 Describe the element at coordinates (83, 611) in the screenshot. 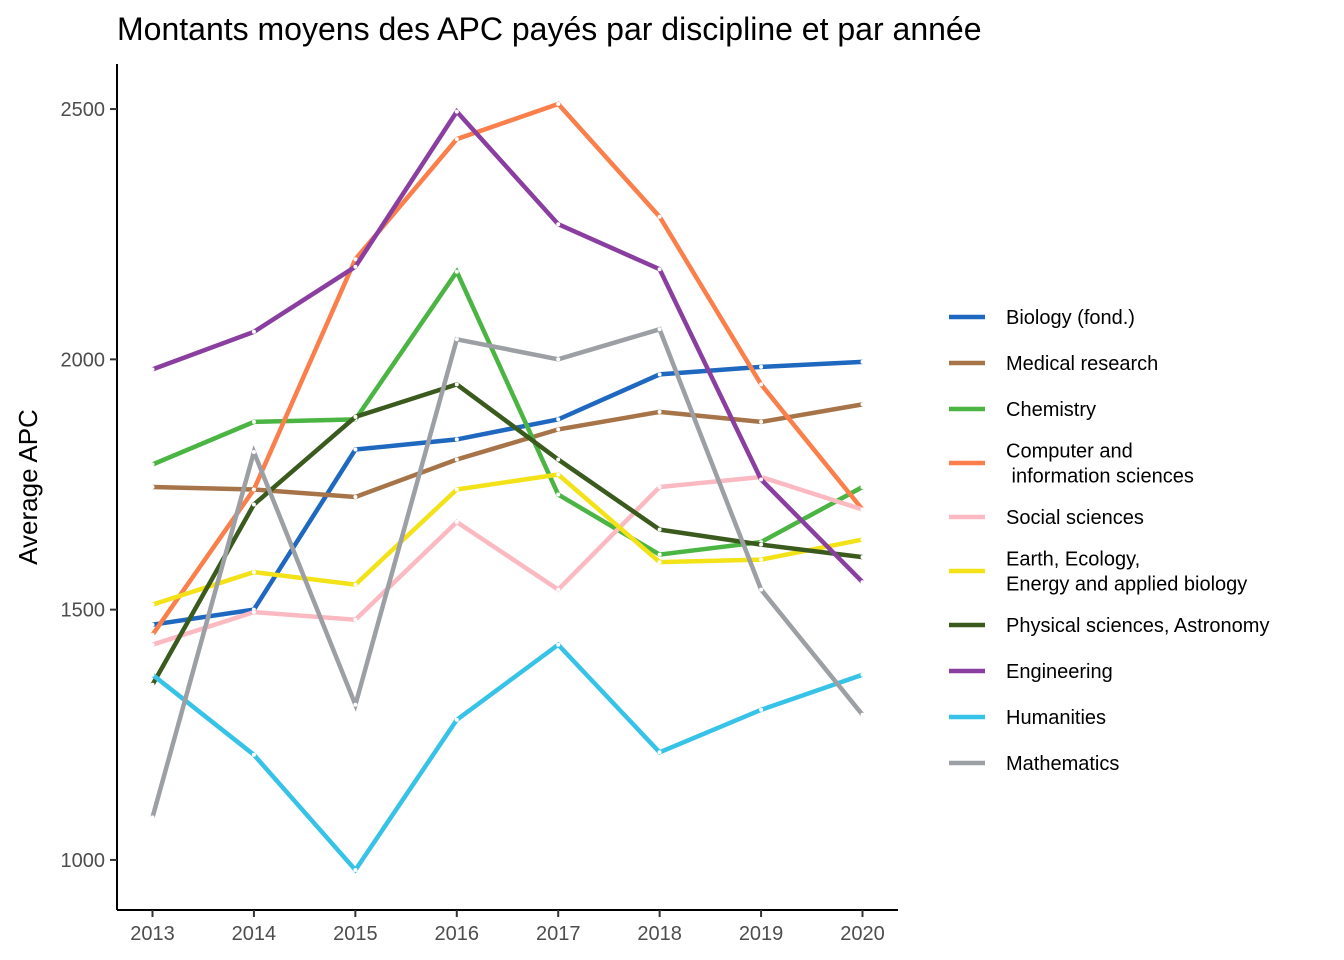

I see `y-tick-label: 1500` at that location.